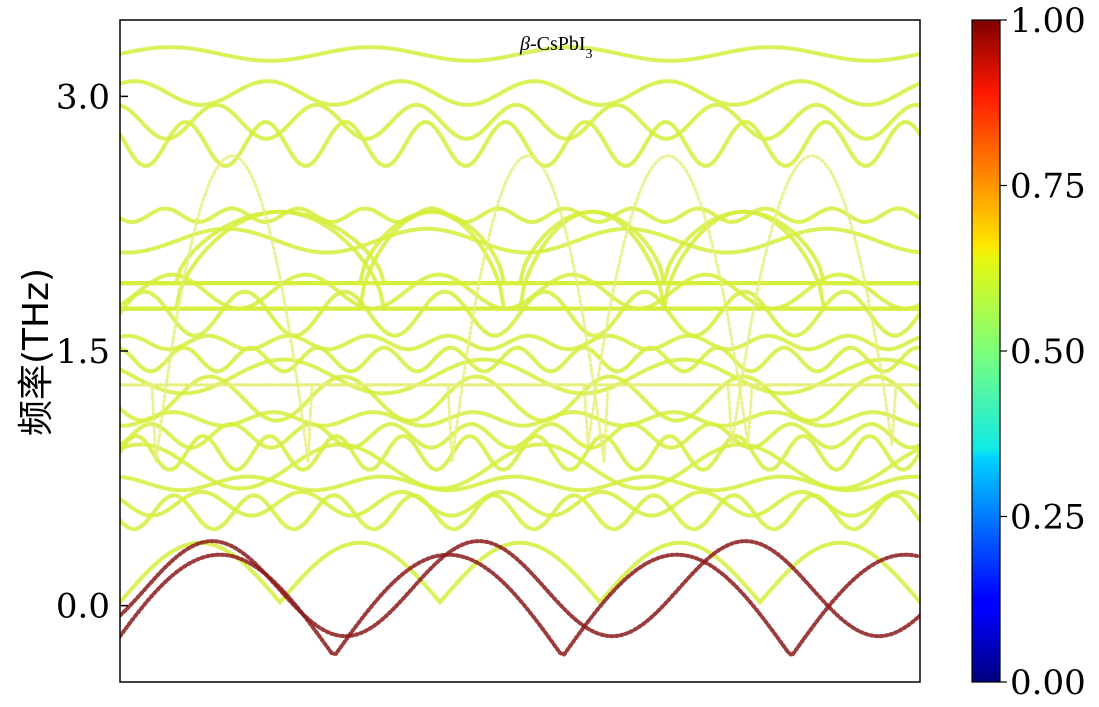 The width and height of the screenshot is (1099, 707). Describe the element at coordinates (1048, 518) in the screenshot. I see `colorbar-tick-label: 0.25` at that location.